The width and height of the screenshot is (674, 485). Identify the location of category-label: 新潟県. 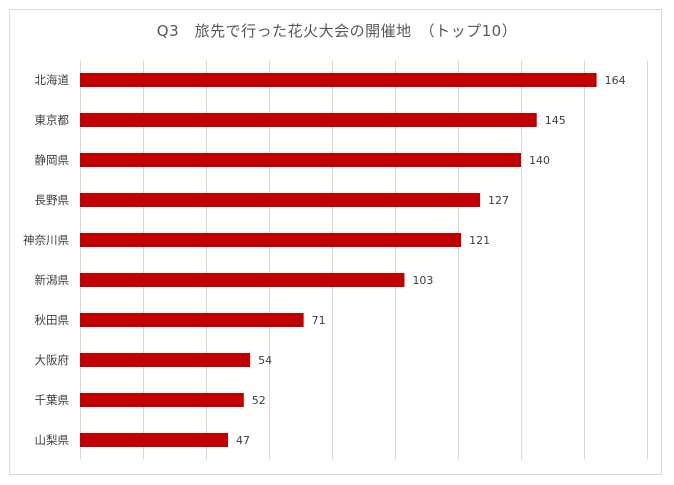
(52, 280).